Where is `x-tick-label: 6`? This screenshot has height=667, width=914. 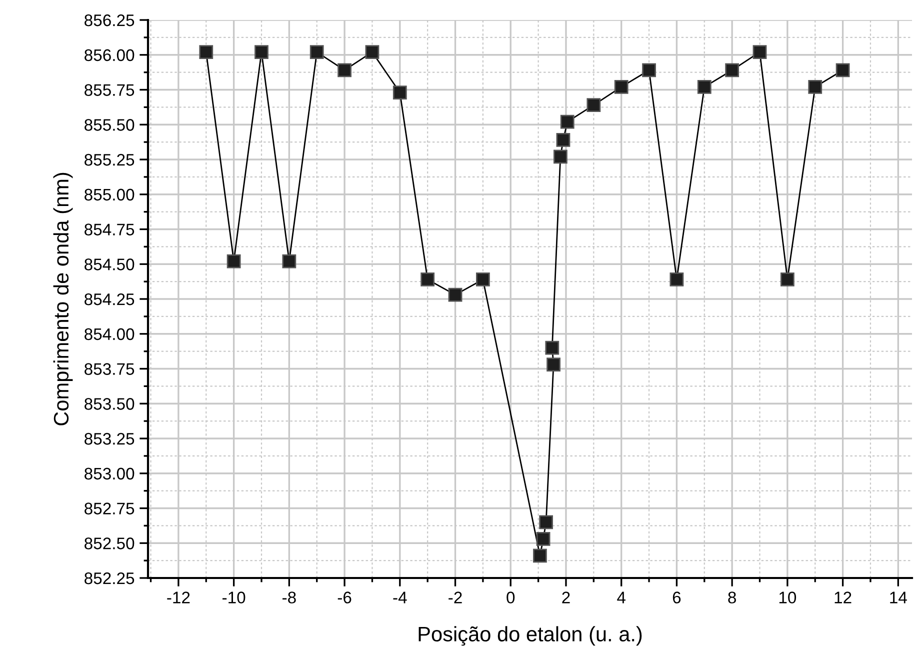
x-tick-label: 6 is located at coordinates (676, 598).